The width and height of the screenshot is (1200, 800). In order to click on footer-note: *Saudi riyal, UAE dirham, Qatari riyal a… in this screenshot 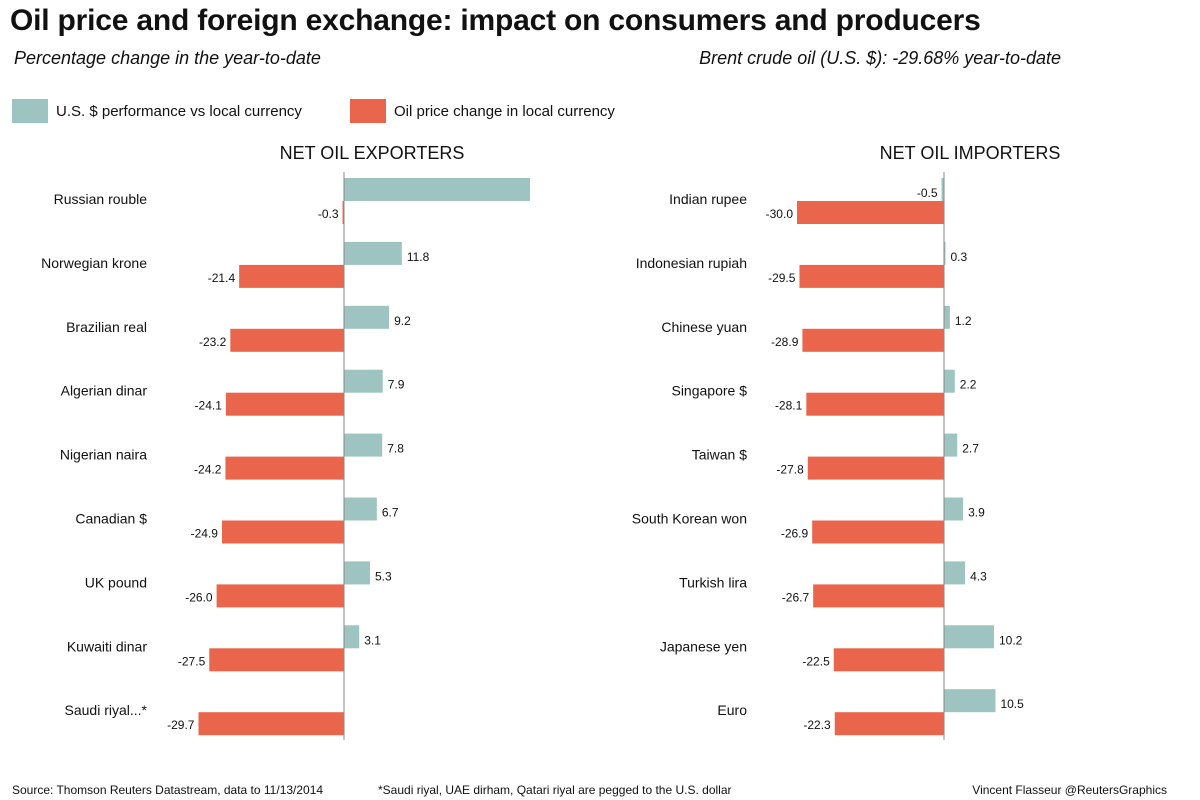, I will do `click(555, 790)`.